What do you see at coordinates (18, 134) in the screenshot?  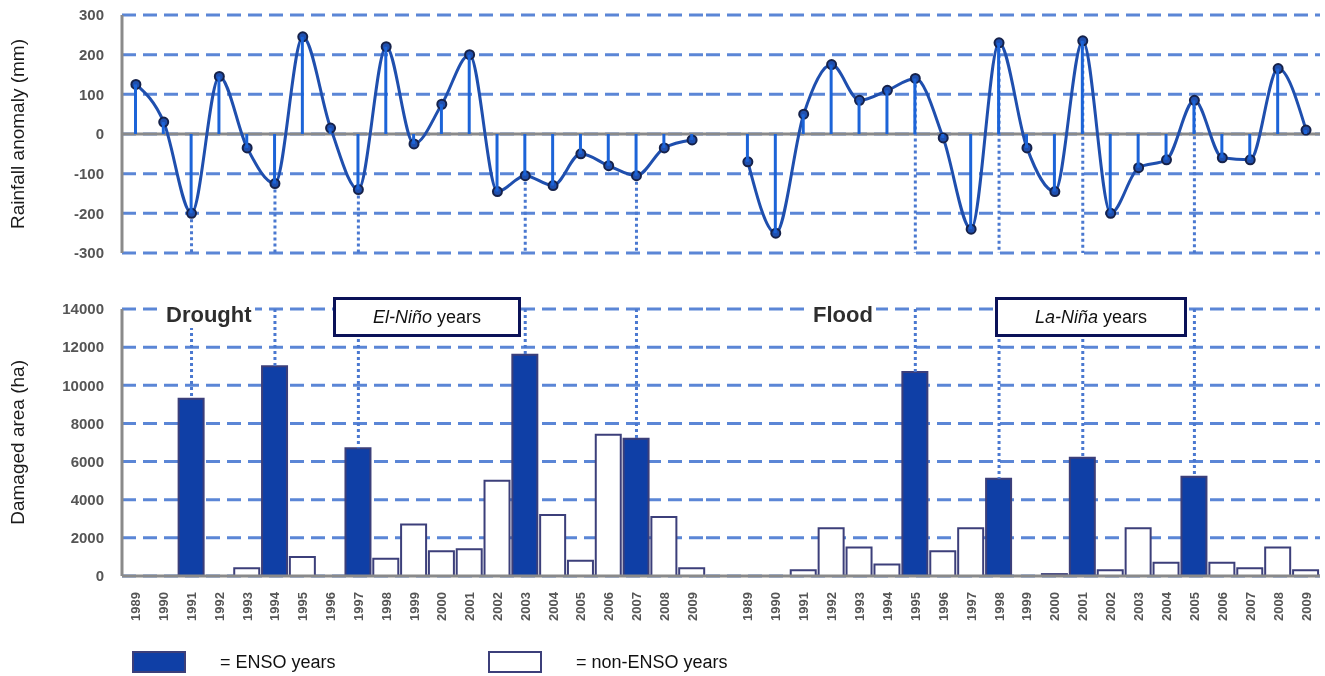 I see `y-axis-title: Rainfall anomaly (mm)` at bounding box center [18, 134].